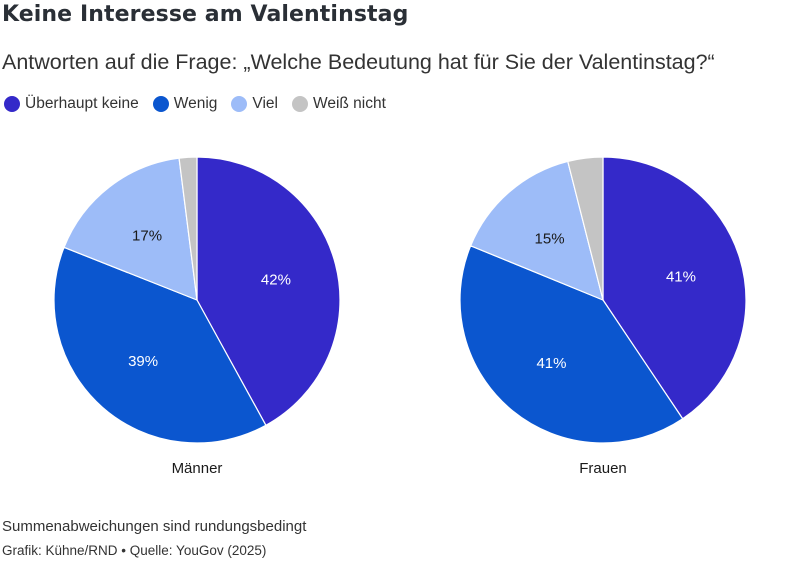  What do you see at coordinates (265, 103) in the screenshot?
I see `legend-label-viel: Viel` at bounding box center [265, 103].